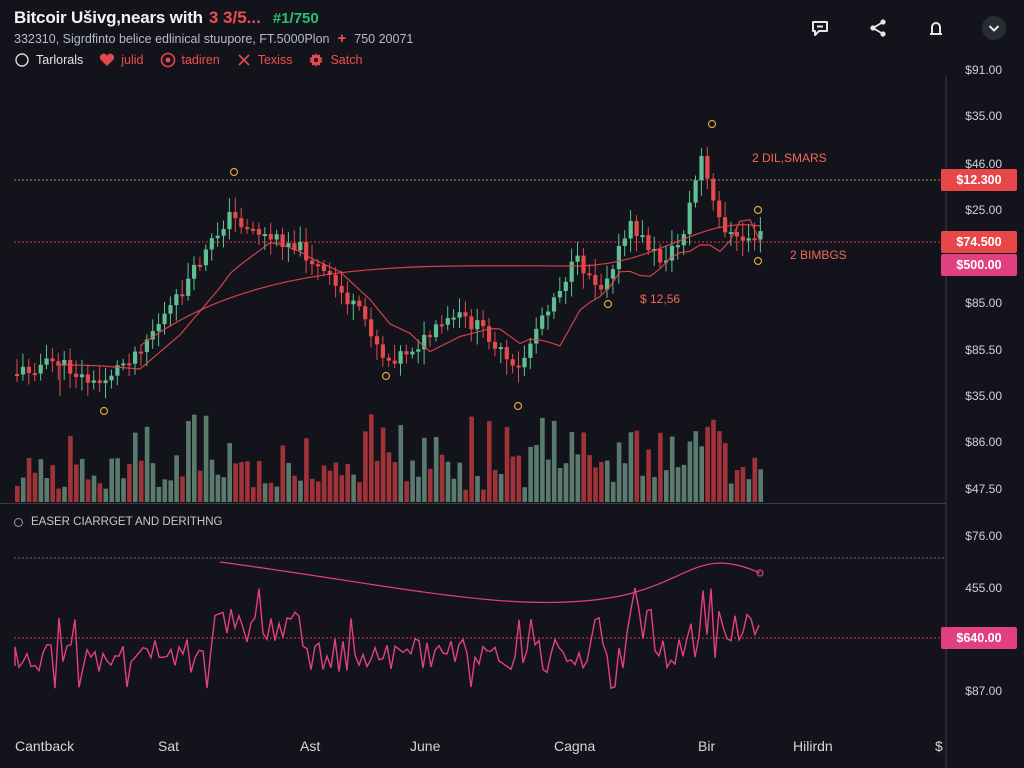 Image resolution: width=1024 pixels, height=768 pixels. What do you see at coordinates (660, 299) in the screenshot?
I see `annotation-mid: $ 12,56` at bounding box center [660, 299].